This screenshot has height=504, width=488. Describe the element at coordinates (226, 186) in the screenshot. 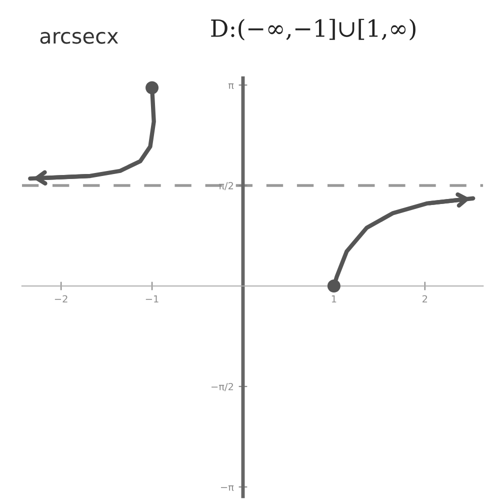

I see `y-tick-label: π/2` at that location.